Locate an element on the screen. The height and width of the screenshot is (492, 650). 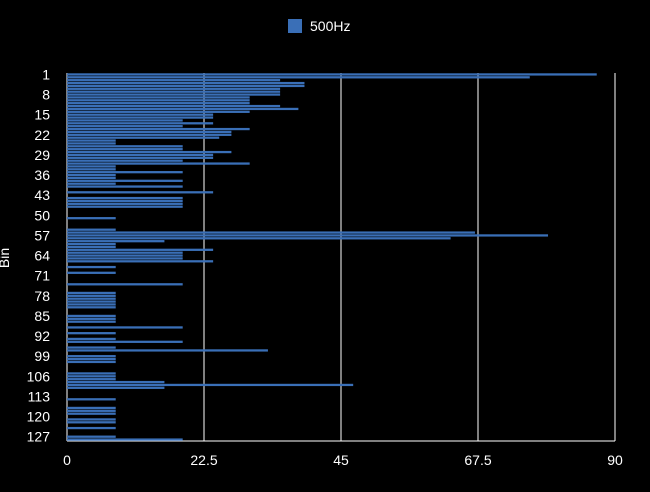
y-tick-label: 64 is located at coordinates (42, 256).